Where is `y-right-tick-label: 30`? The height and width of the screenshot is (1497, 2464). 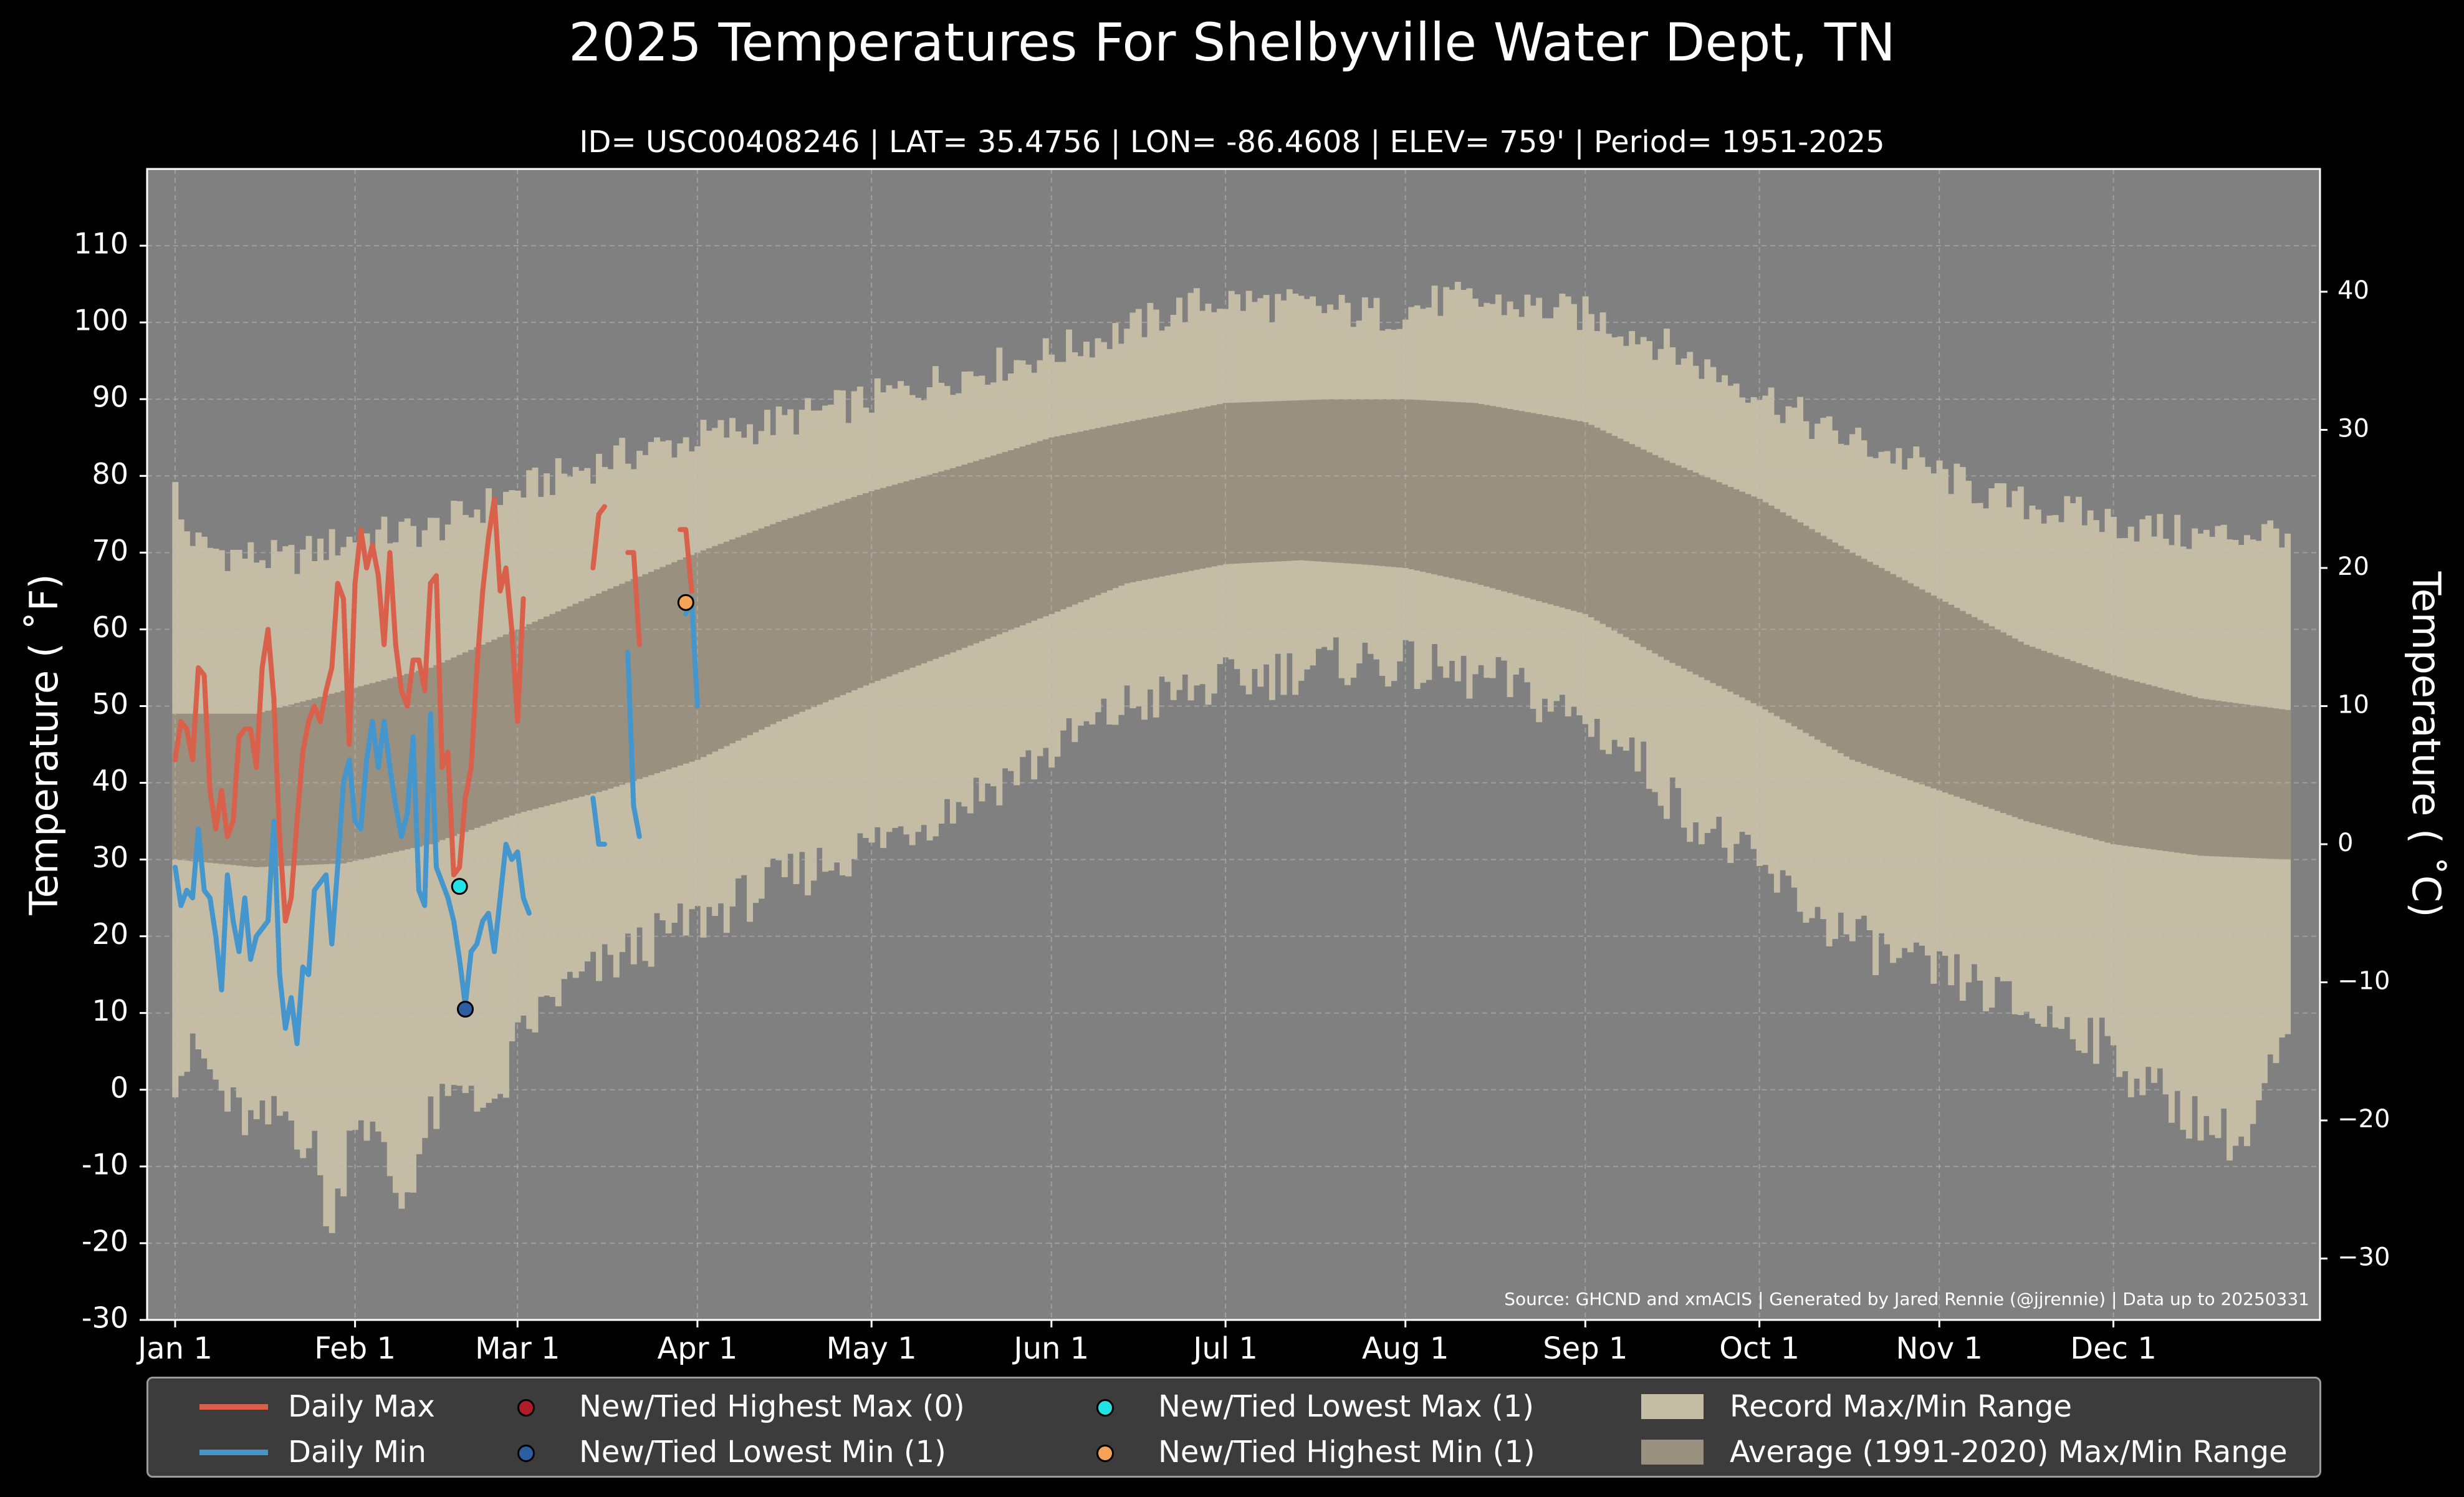 y-right-tick-label: 30 is located at coordinates (2353, 428).